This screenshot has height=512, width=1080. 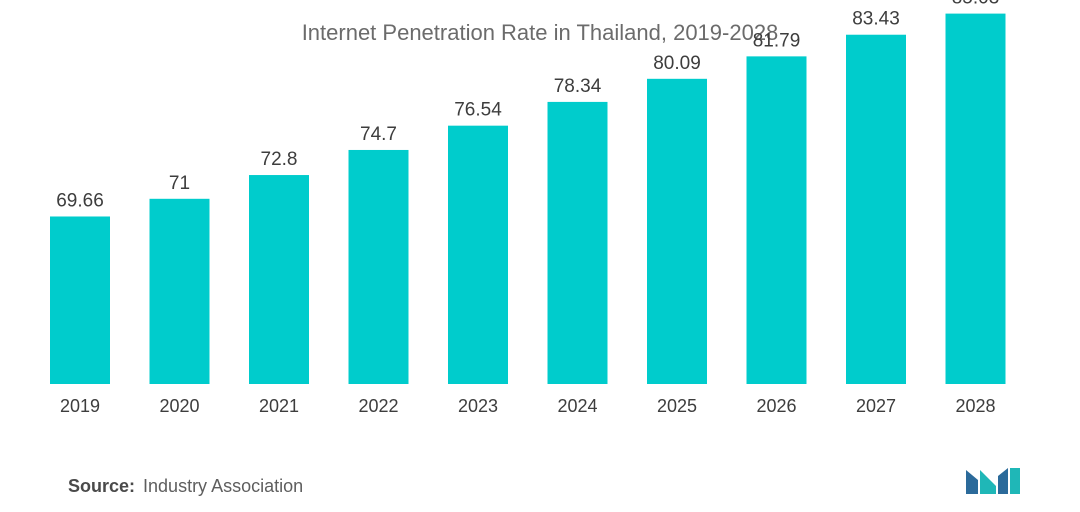 I want to click on x-tick-label-2024: 2024, so click(x=577, y=406).